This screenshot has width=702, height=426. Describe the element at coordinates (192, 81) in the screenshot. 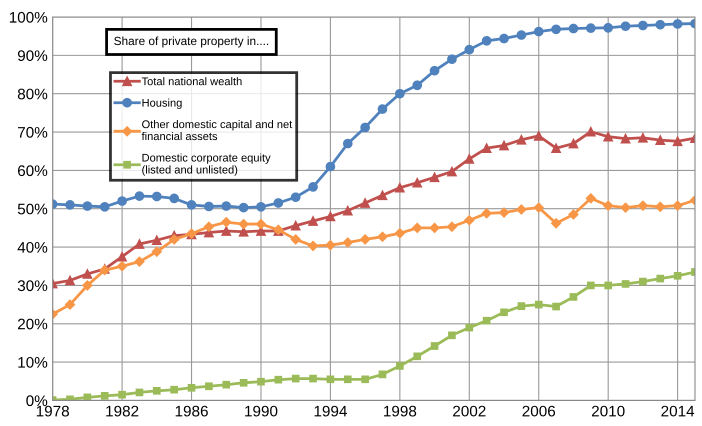

I see `legend-label: Total national wealth` at that location.